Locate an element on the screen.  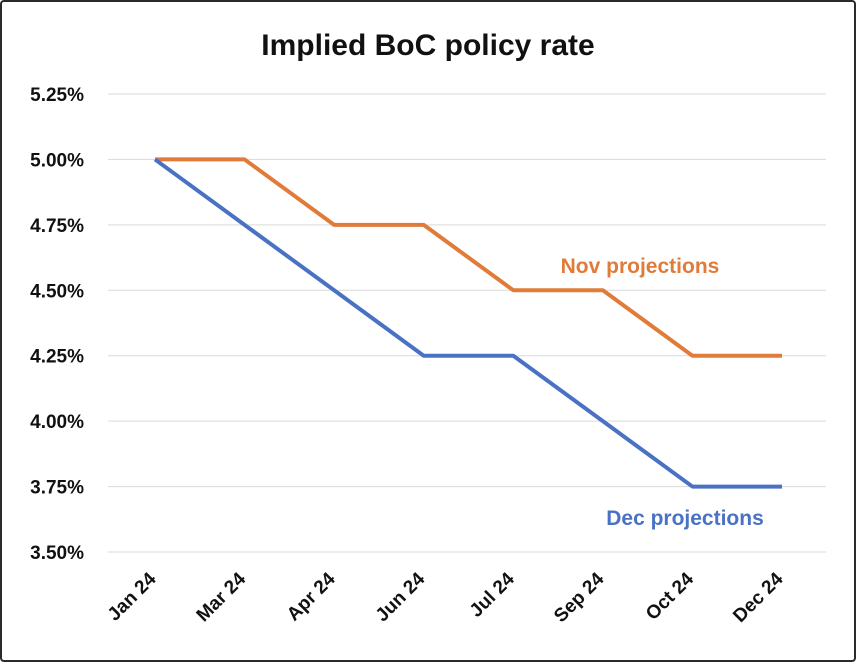
y-tick-label: 3.50% is located at coordinates (57, 553).